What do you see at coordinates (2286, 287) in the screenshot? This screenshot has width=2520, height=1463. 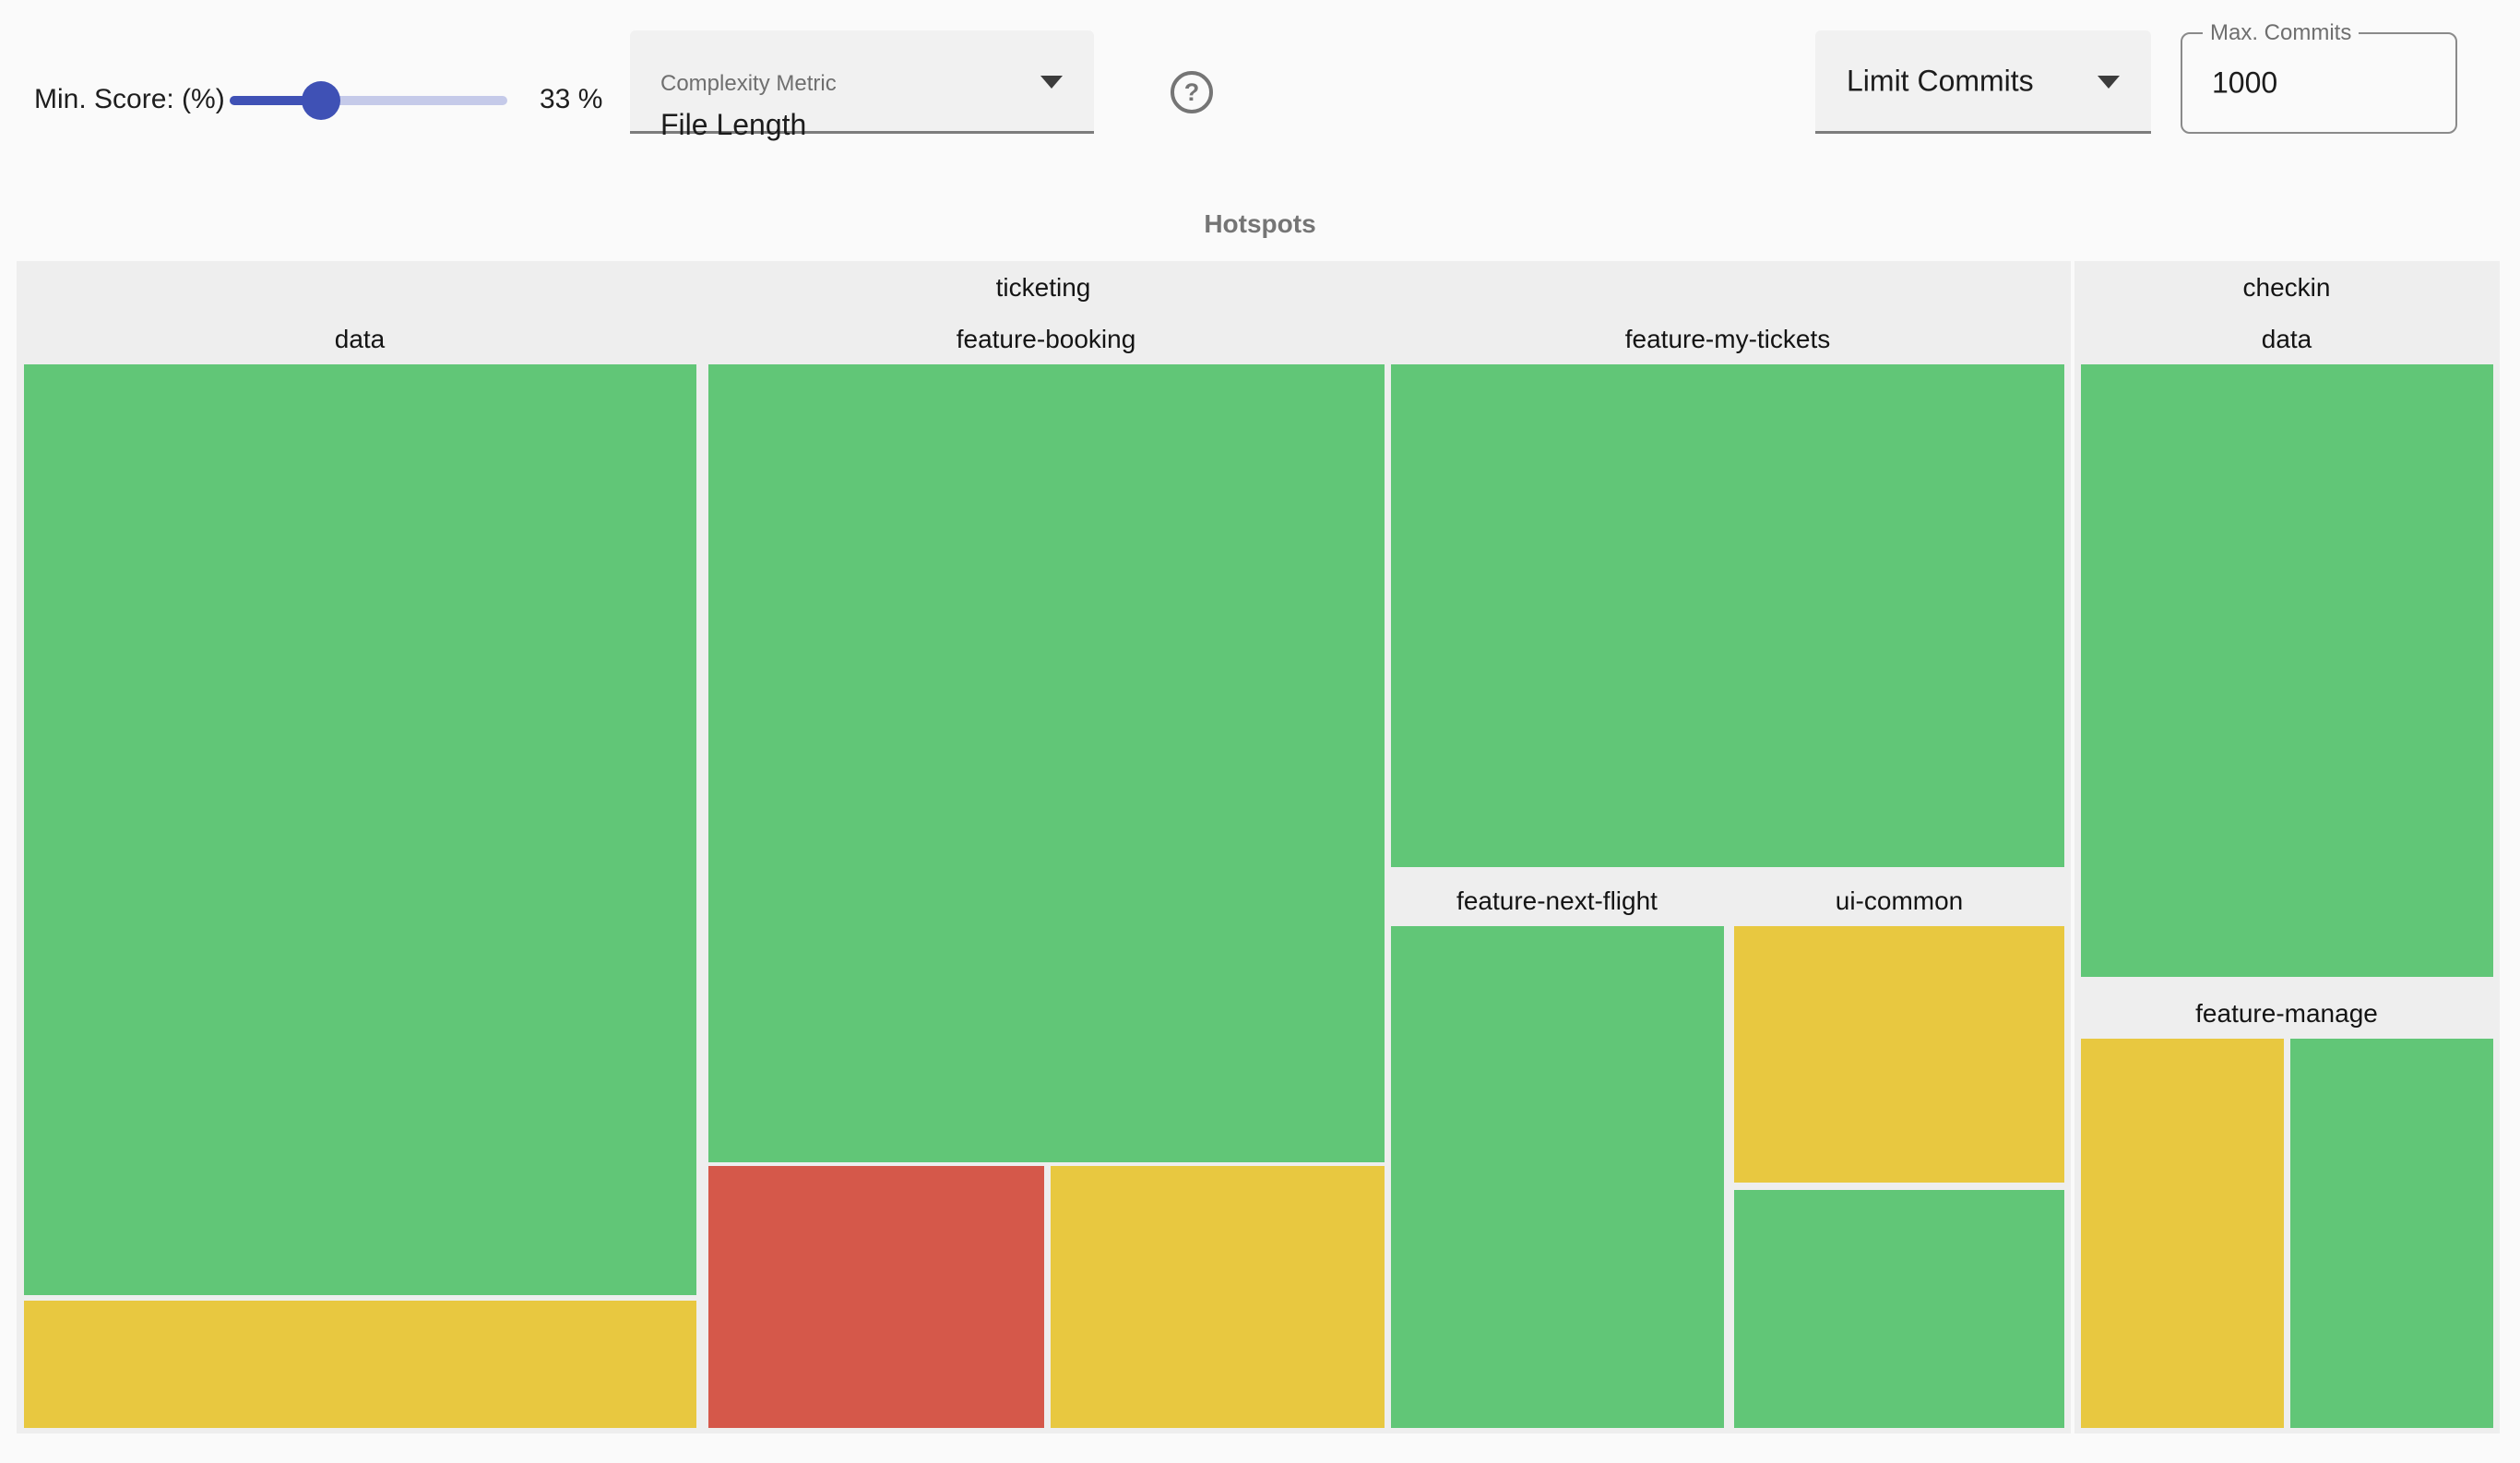 I see `treemap-label-checkin: checkin` at bounding box center [2286, 287].